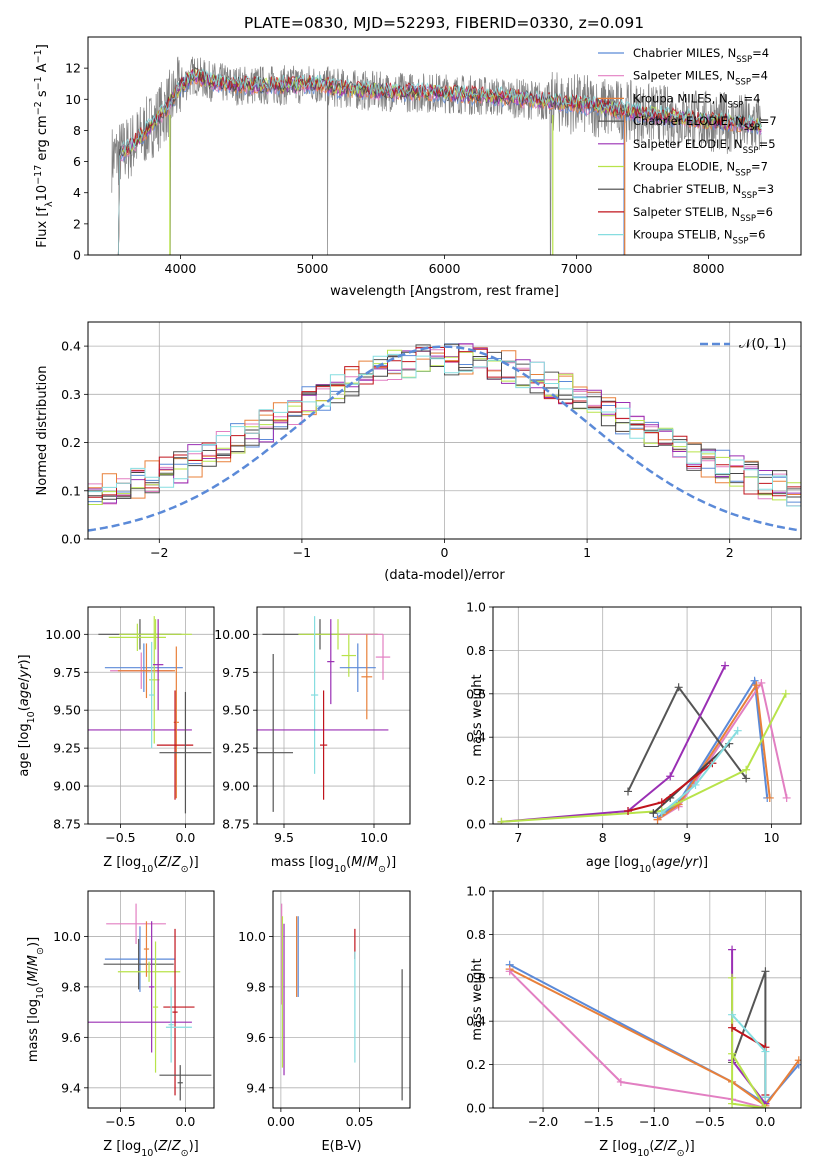 The image size is (819, 1170). I want to click on x-tick-label: 4000, so click(181, 268).